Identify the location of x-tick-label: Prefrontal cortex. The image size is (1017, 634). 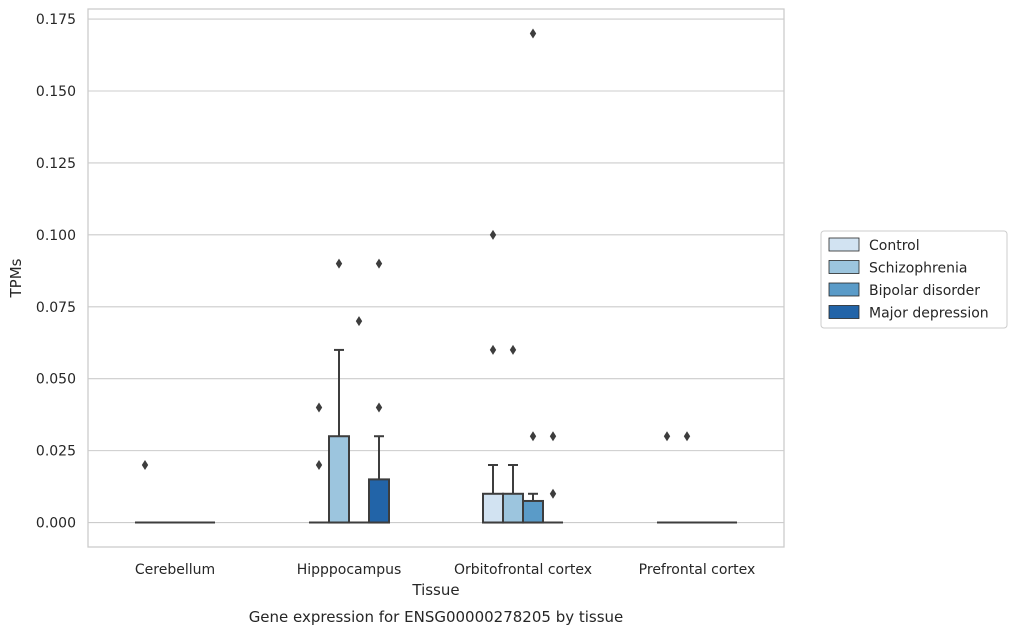
(697, 570).